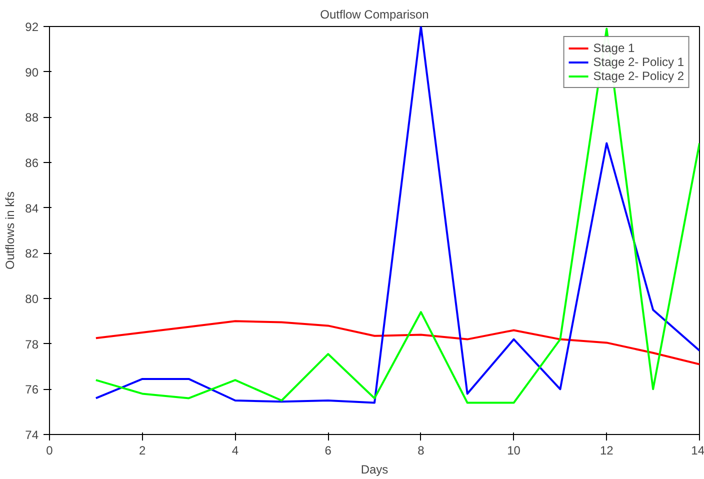 This screenshot has height=479, width=704. I want to click on legend-label: Stage 1, so click(614, 48).